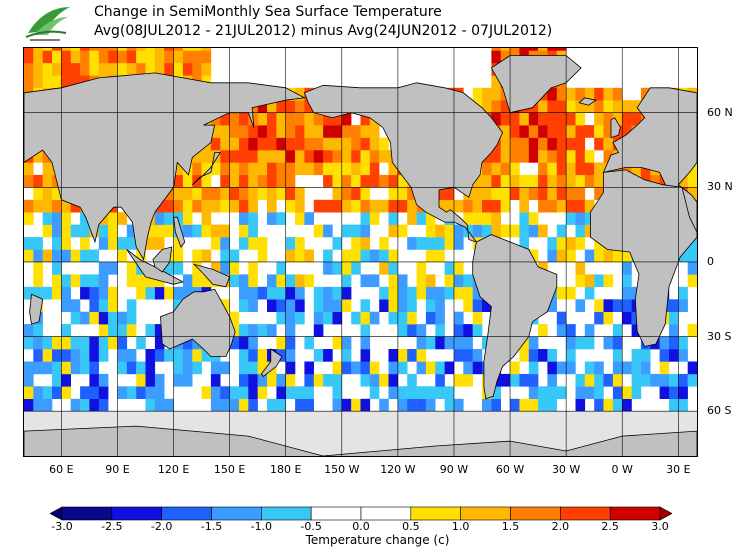  Describe the element at coordinates (560, 526) in the screenshot. I see `colorbar-tick-label: 2.0` at that location.